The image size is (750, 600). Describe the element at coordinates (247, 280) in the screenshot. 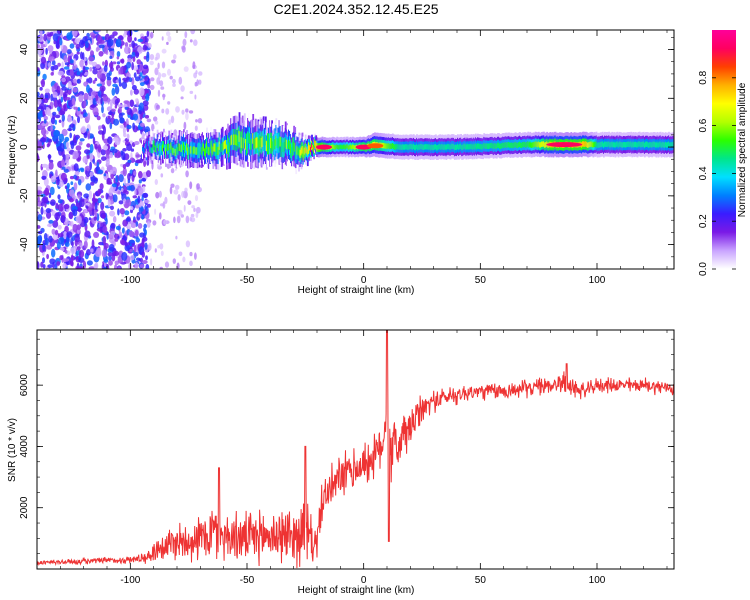

I see `x-tick-label: -50` at that location.